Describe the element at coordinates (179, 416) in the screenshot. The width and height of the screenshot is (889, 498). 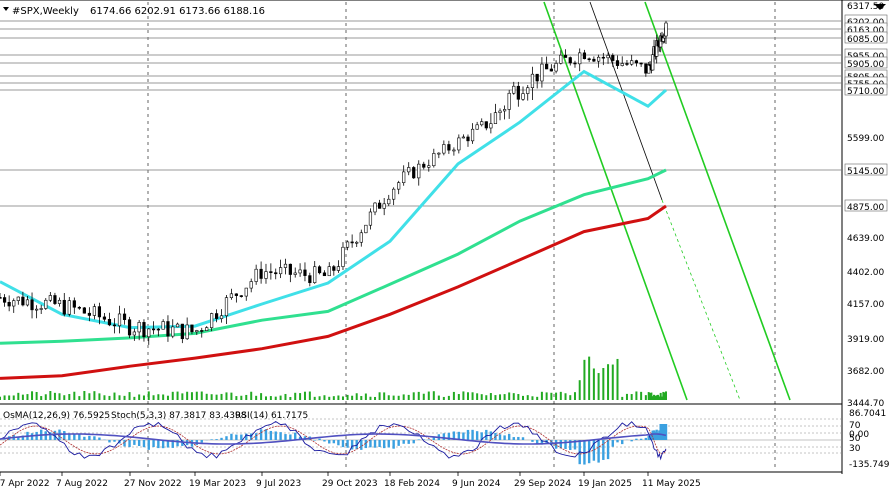
I see `stoch-label: Stoch(5,3,3) 87.3817 83.4398` at that location.